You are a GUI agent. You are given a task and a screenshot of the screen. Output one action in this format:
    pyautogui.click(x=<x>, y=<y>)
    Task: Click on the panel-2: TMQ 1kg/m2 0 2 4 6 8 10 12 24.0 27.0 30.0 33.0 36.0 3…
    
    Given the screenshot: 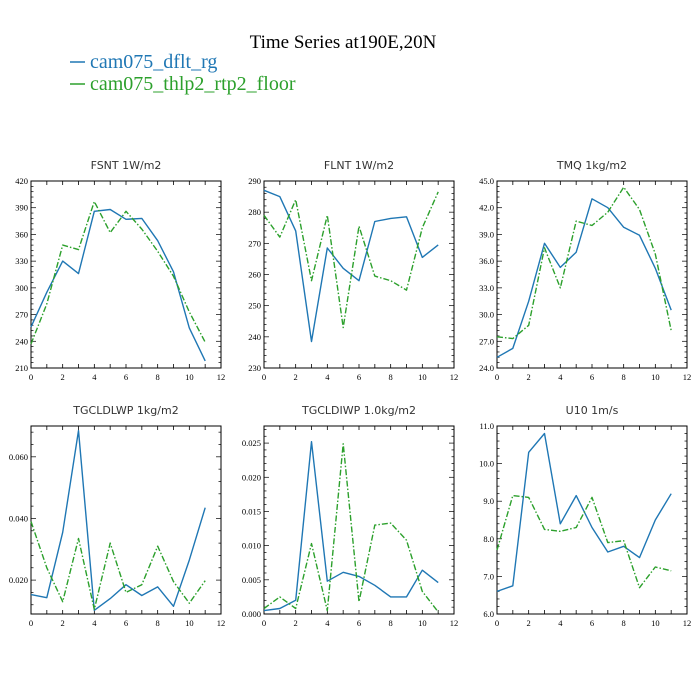 What is the action you would take?
    pyautogui.click(x=585, y=270)
    